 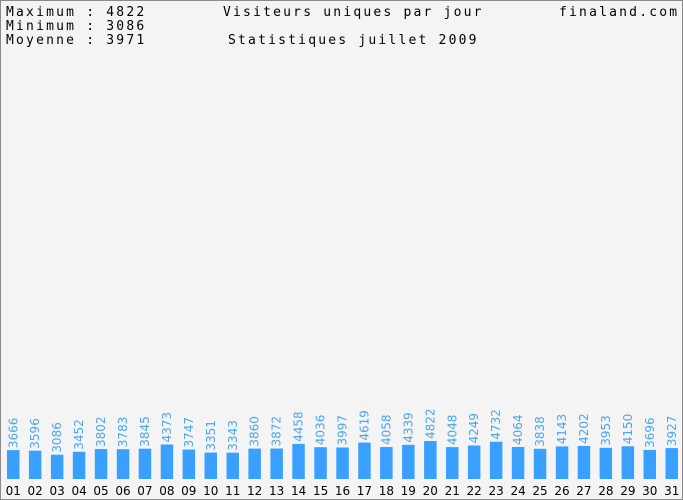 What do you see at coordinates (276, 491) in the screenshot?
I see `x-tick-label-13: 13` at bounding box center [276, 491].